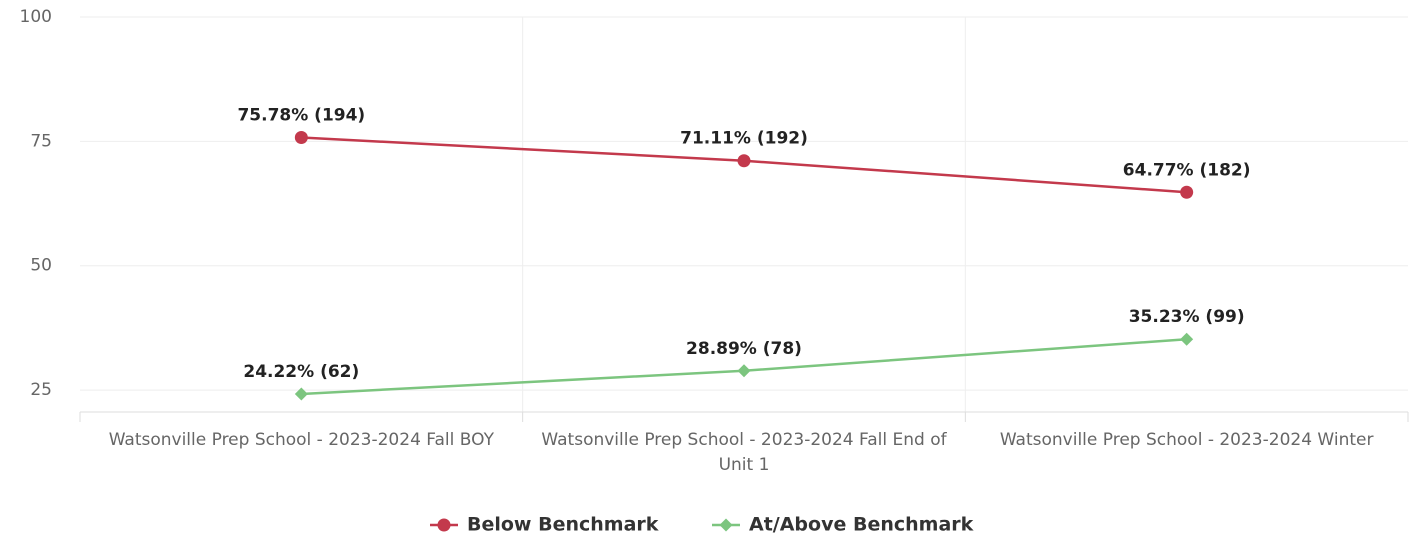 Image resolution: width=1421 pixels, height=538 pixels. What do you see at coordinates (41, 141) in the screenshot?
I see `y-tick-label: 75` at bounding box center [41, 141].